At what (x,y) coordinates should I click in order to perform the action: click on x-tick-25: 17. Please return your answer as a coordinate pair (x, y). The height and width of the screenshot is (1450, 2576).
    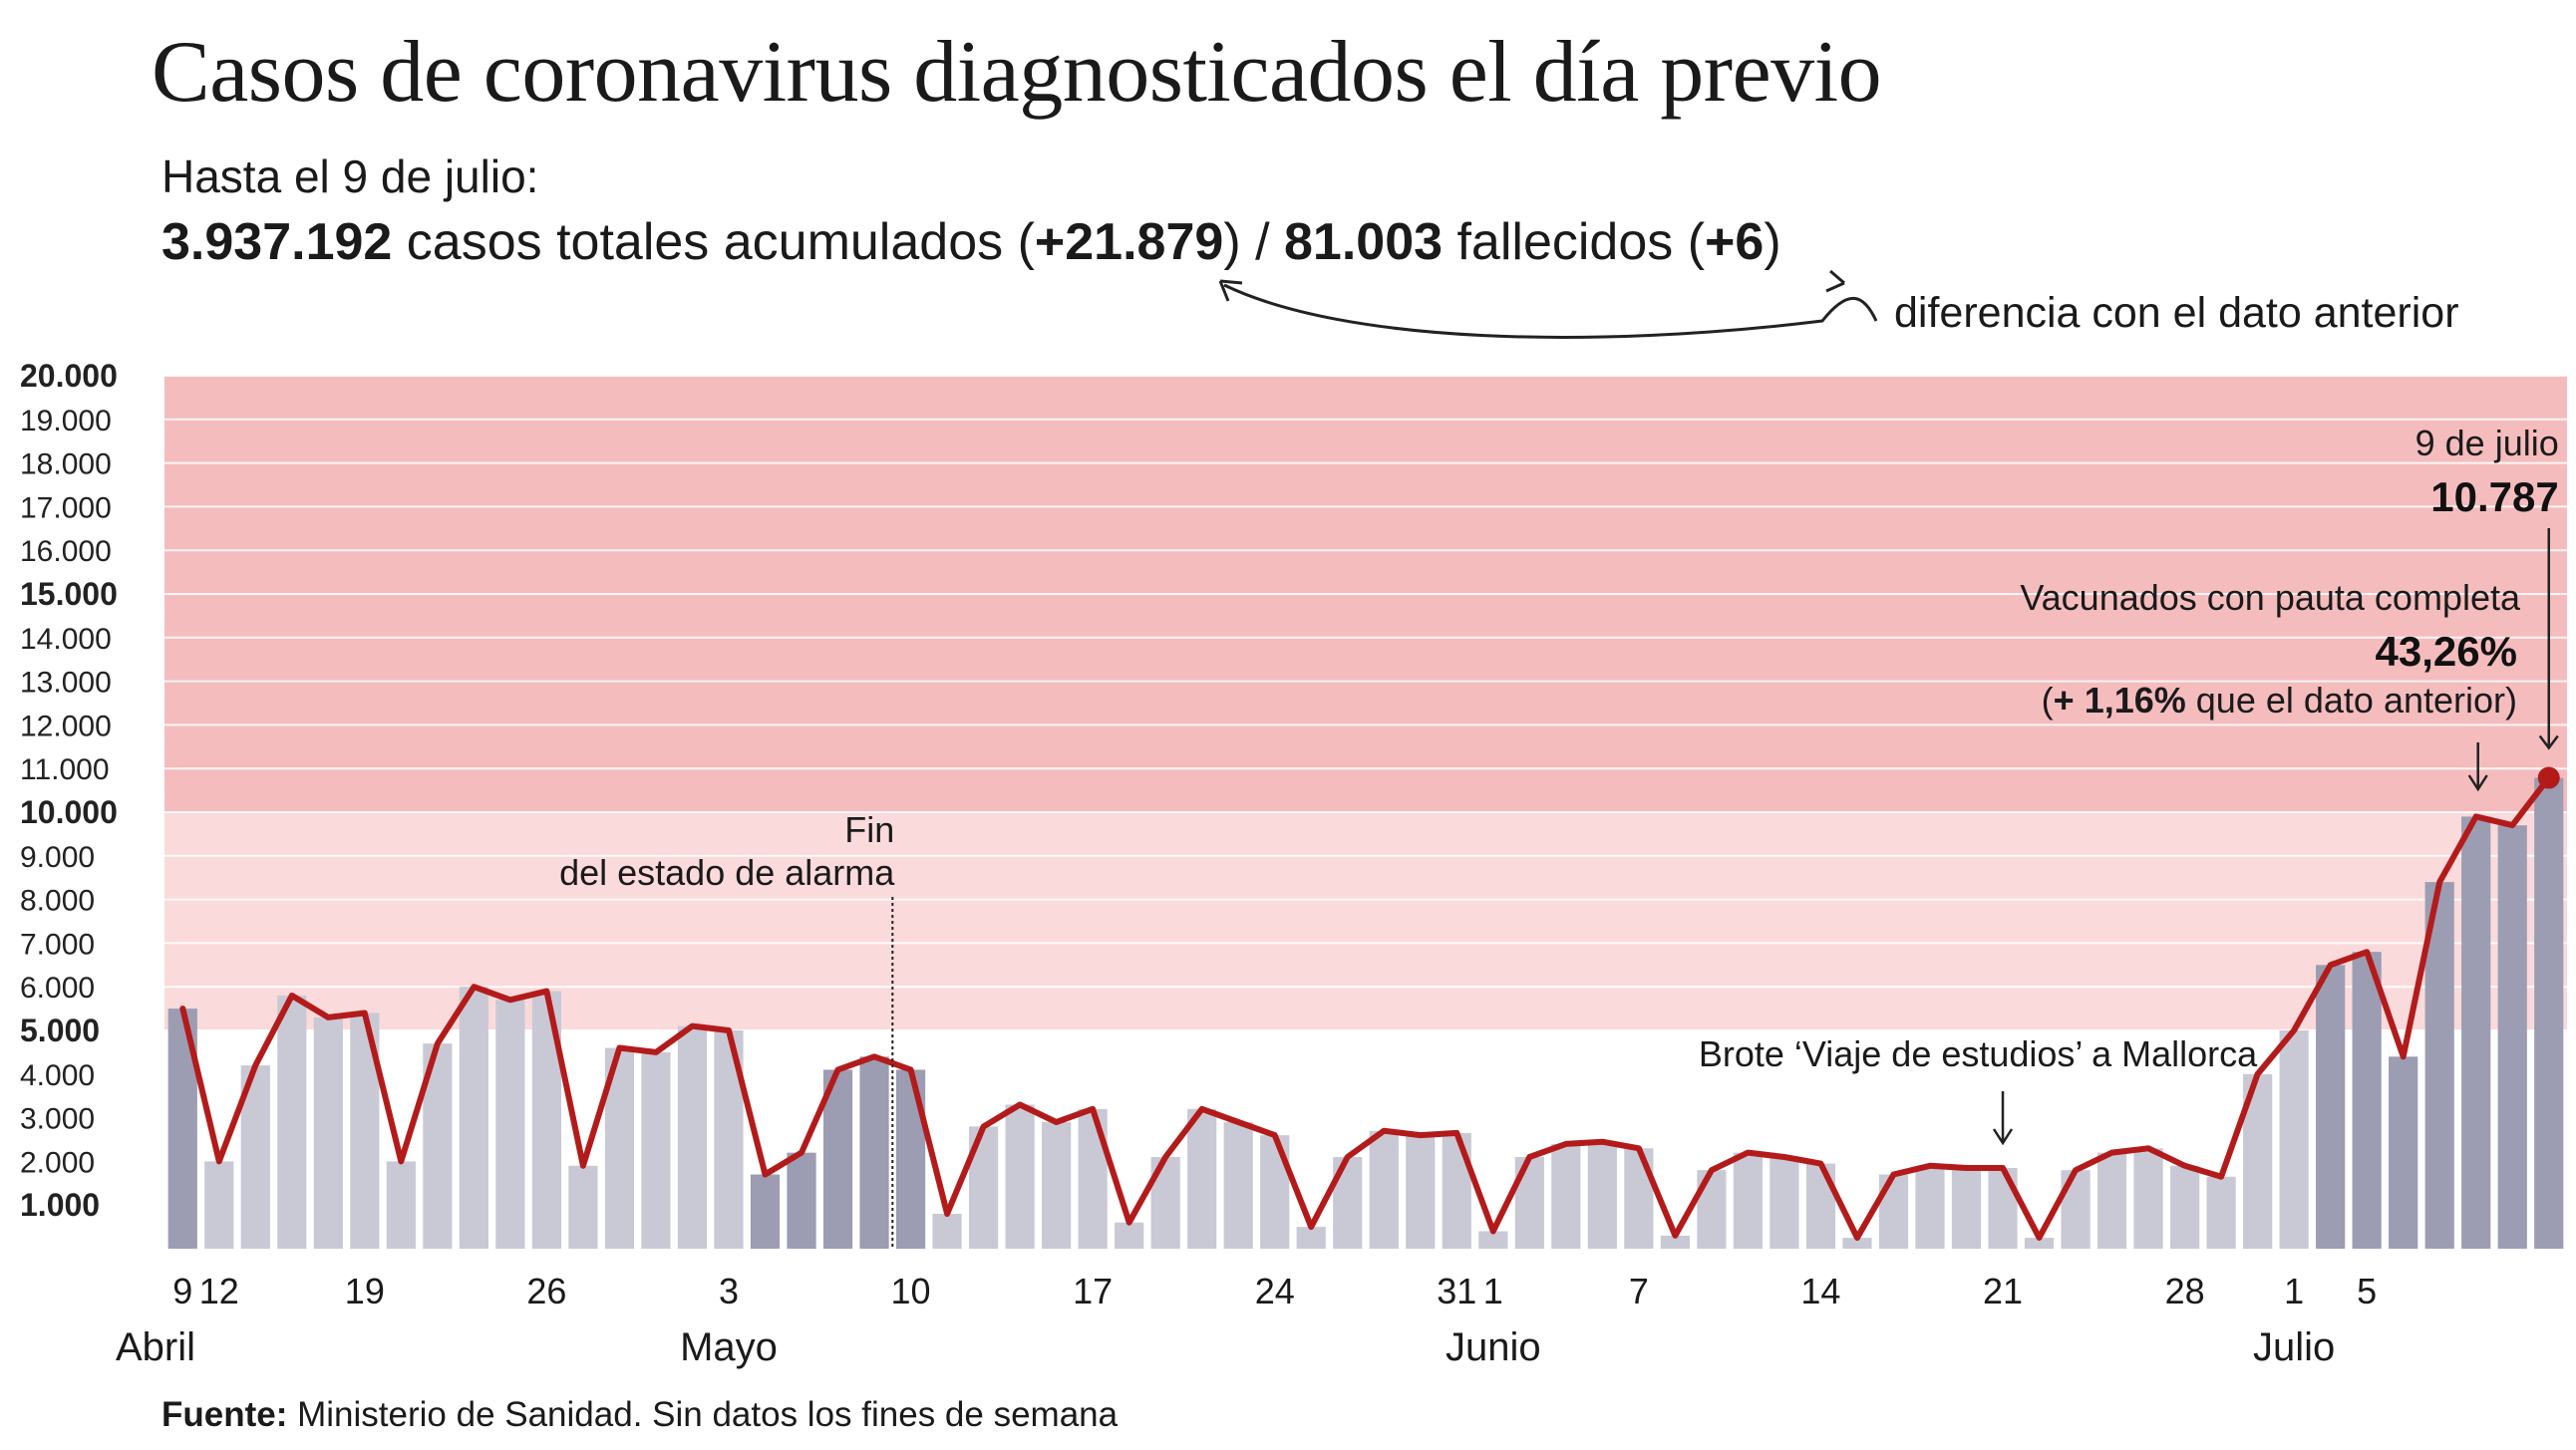
    Looking at the image, I should click on (1093, 1291).